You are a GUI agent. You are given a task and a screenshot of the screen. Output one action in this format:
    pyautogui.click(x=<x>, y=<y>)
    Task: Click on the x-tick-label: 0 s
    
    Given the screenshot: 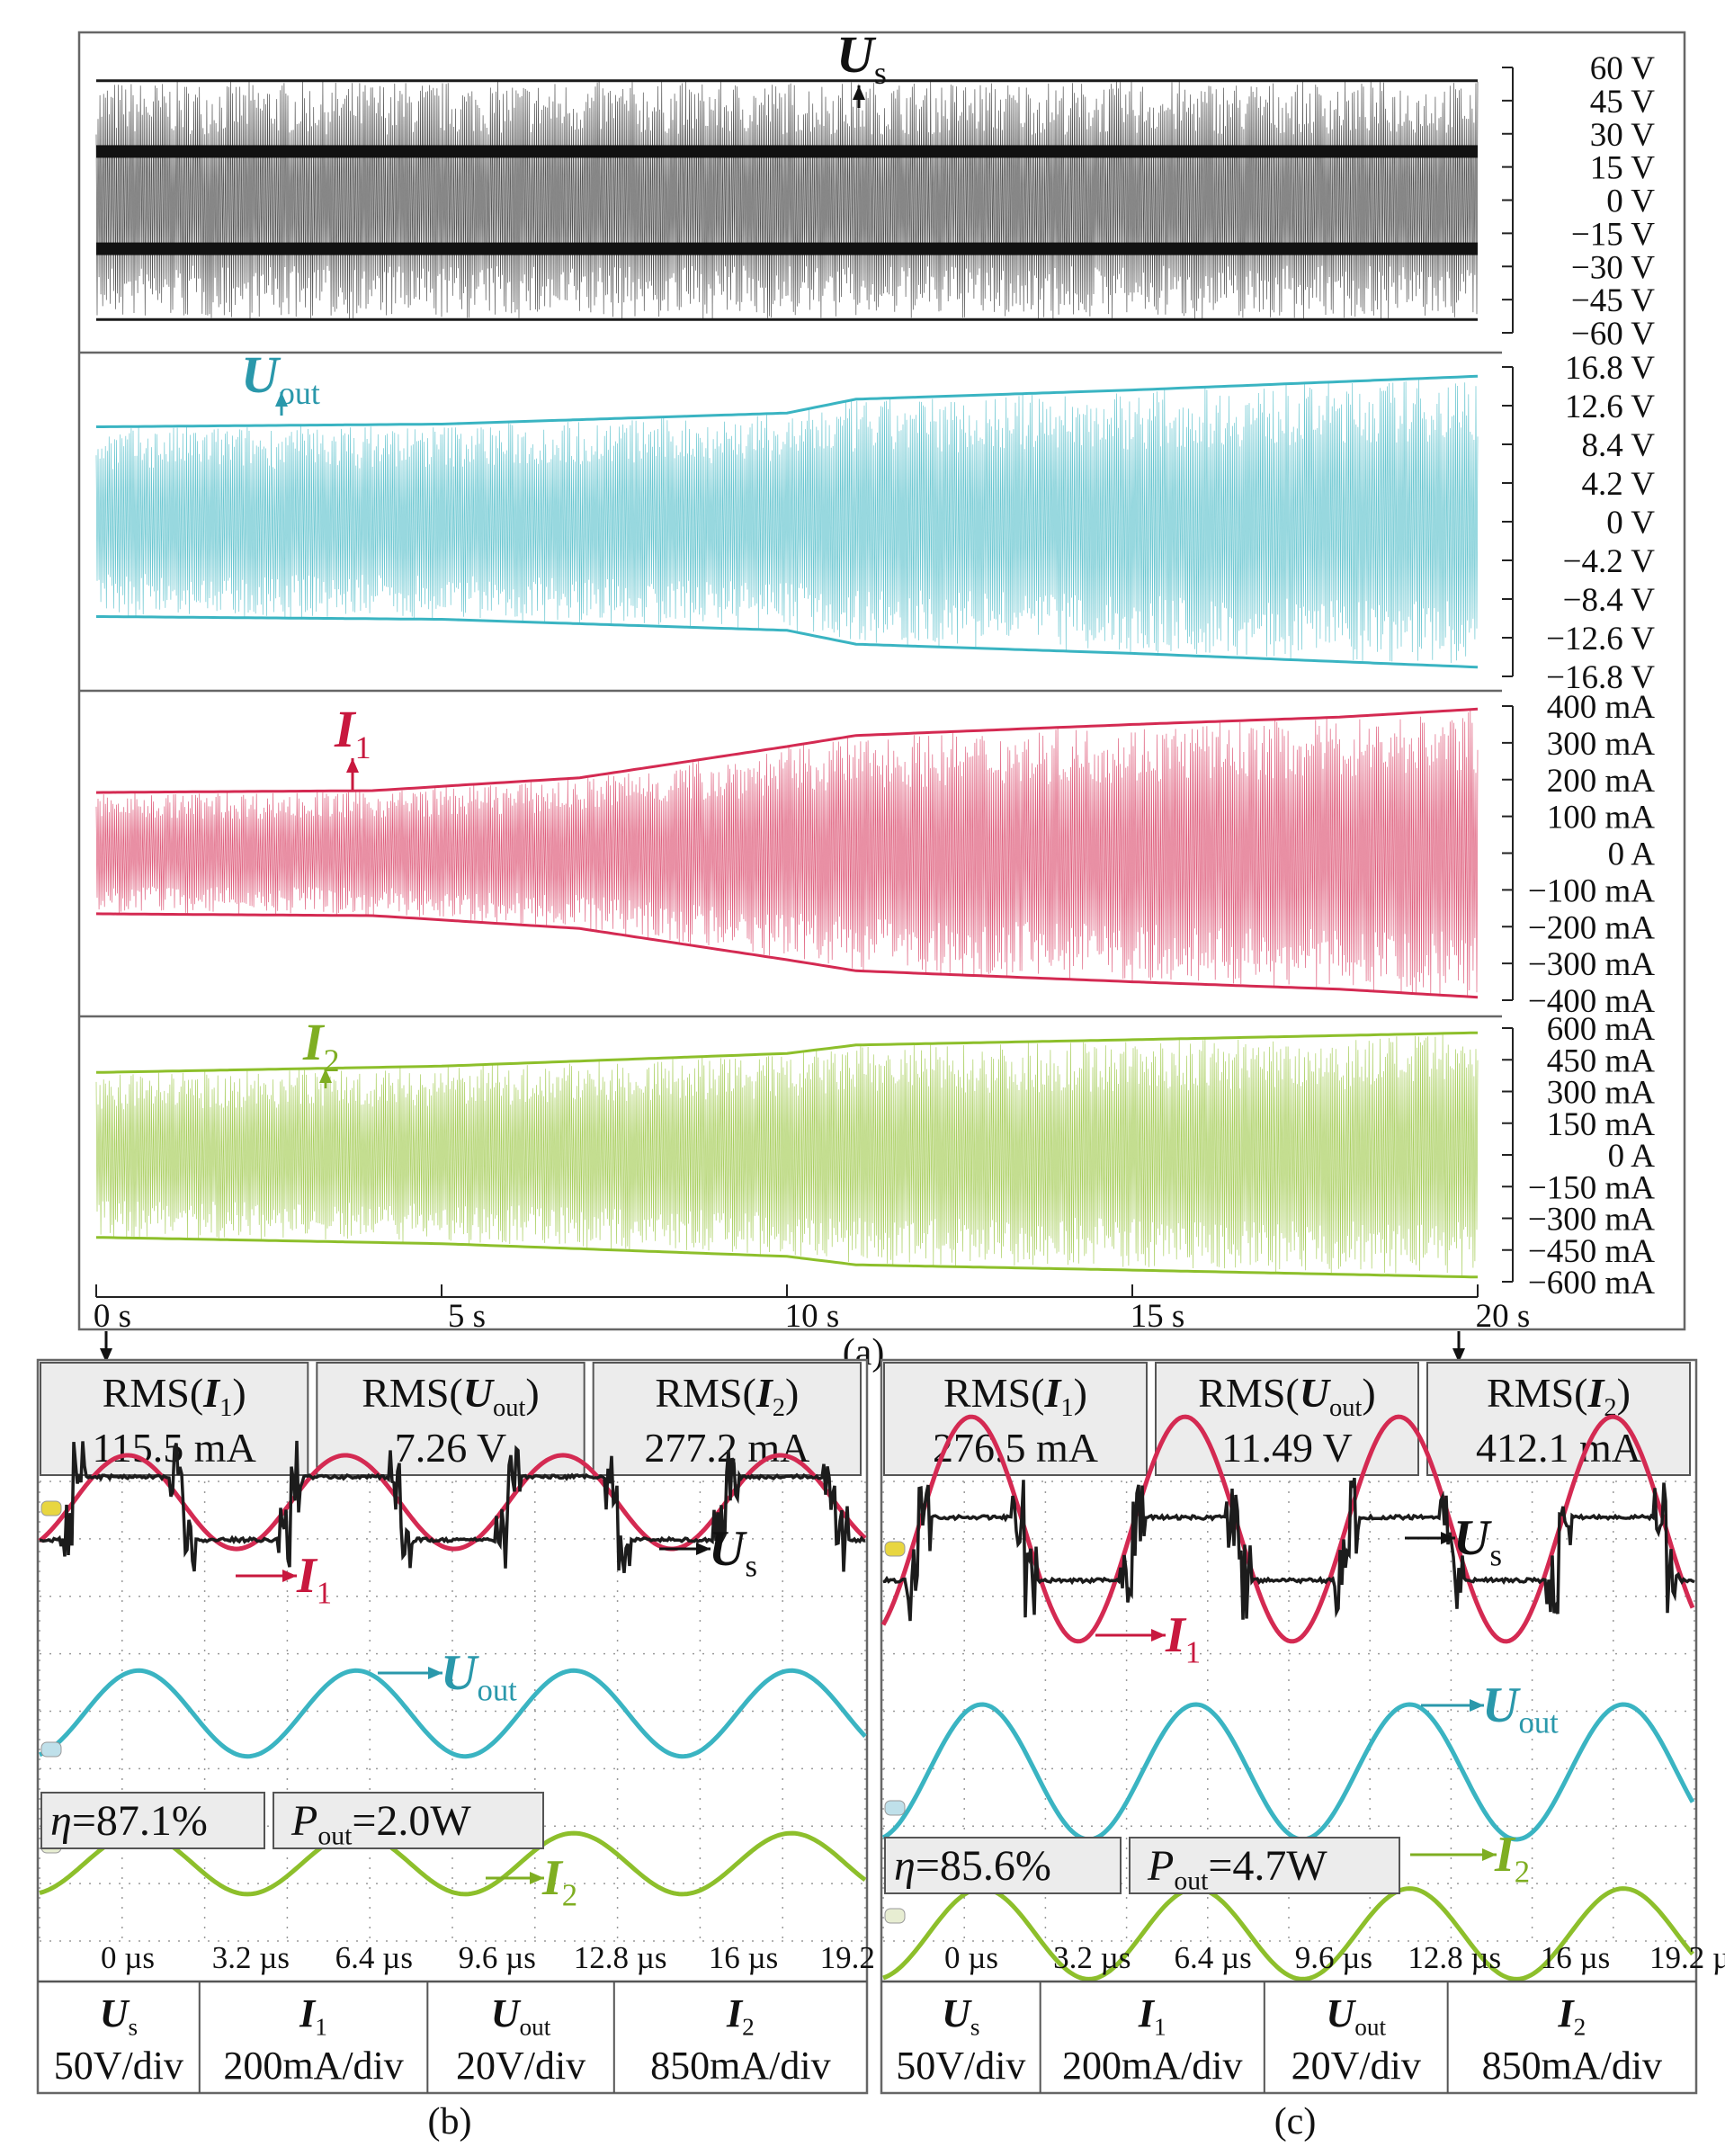 What is the action you would take?
    pyautogui.click(x=112, y=1316)
    